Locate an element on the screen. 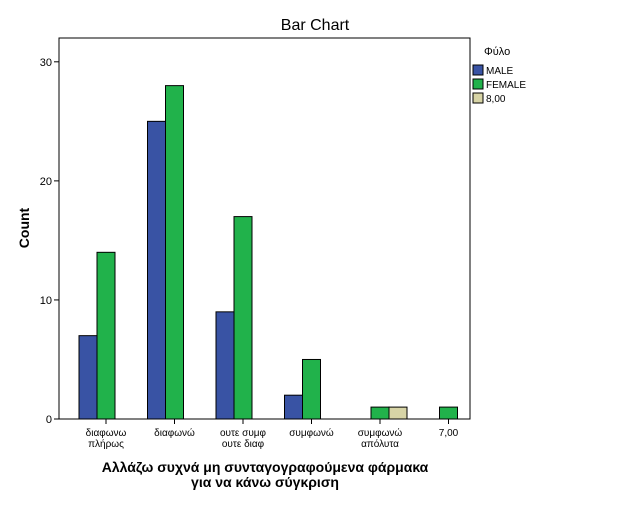 The height and width of the screenshot is (509, 629). y-tick-label: 20 is located at coordinates (46, 182).